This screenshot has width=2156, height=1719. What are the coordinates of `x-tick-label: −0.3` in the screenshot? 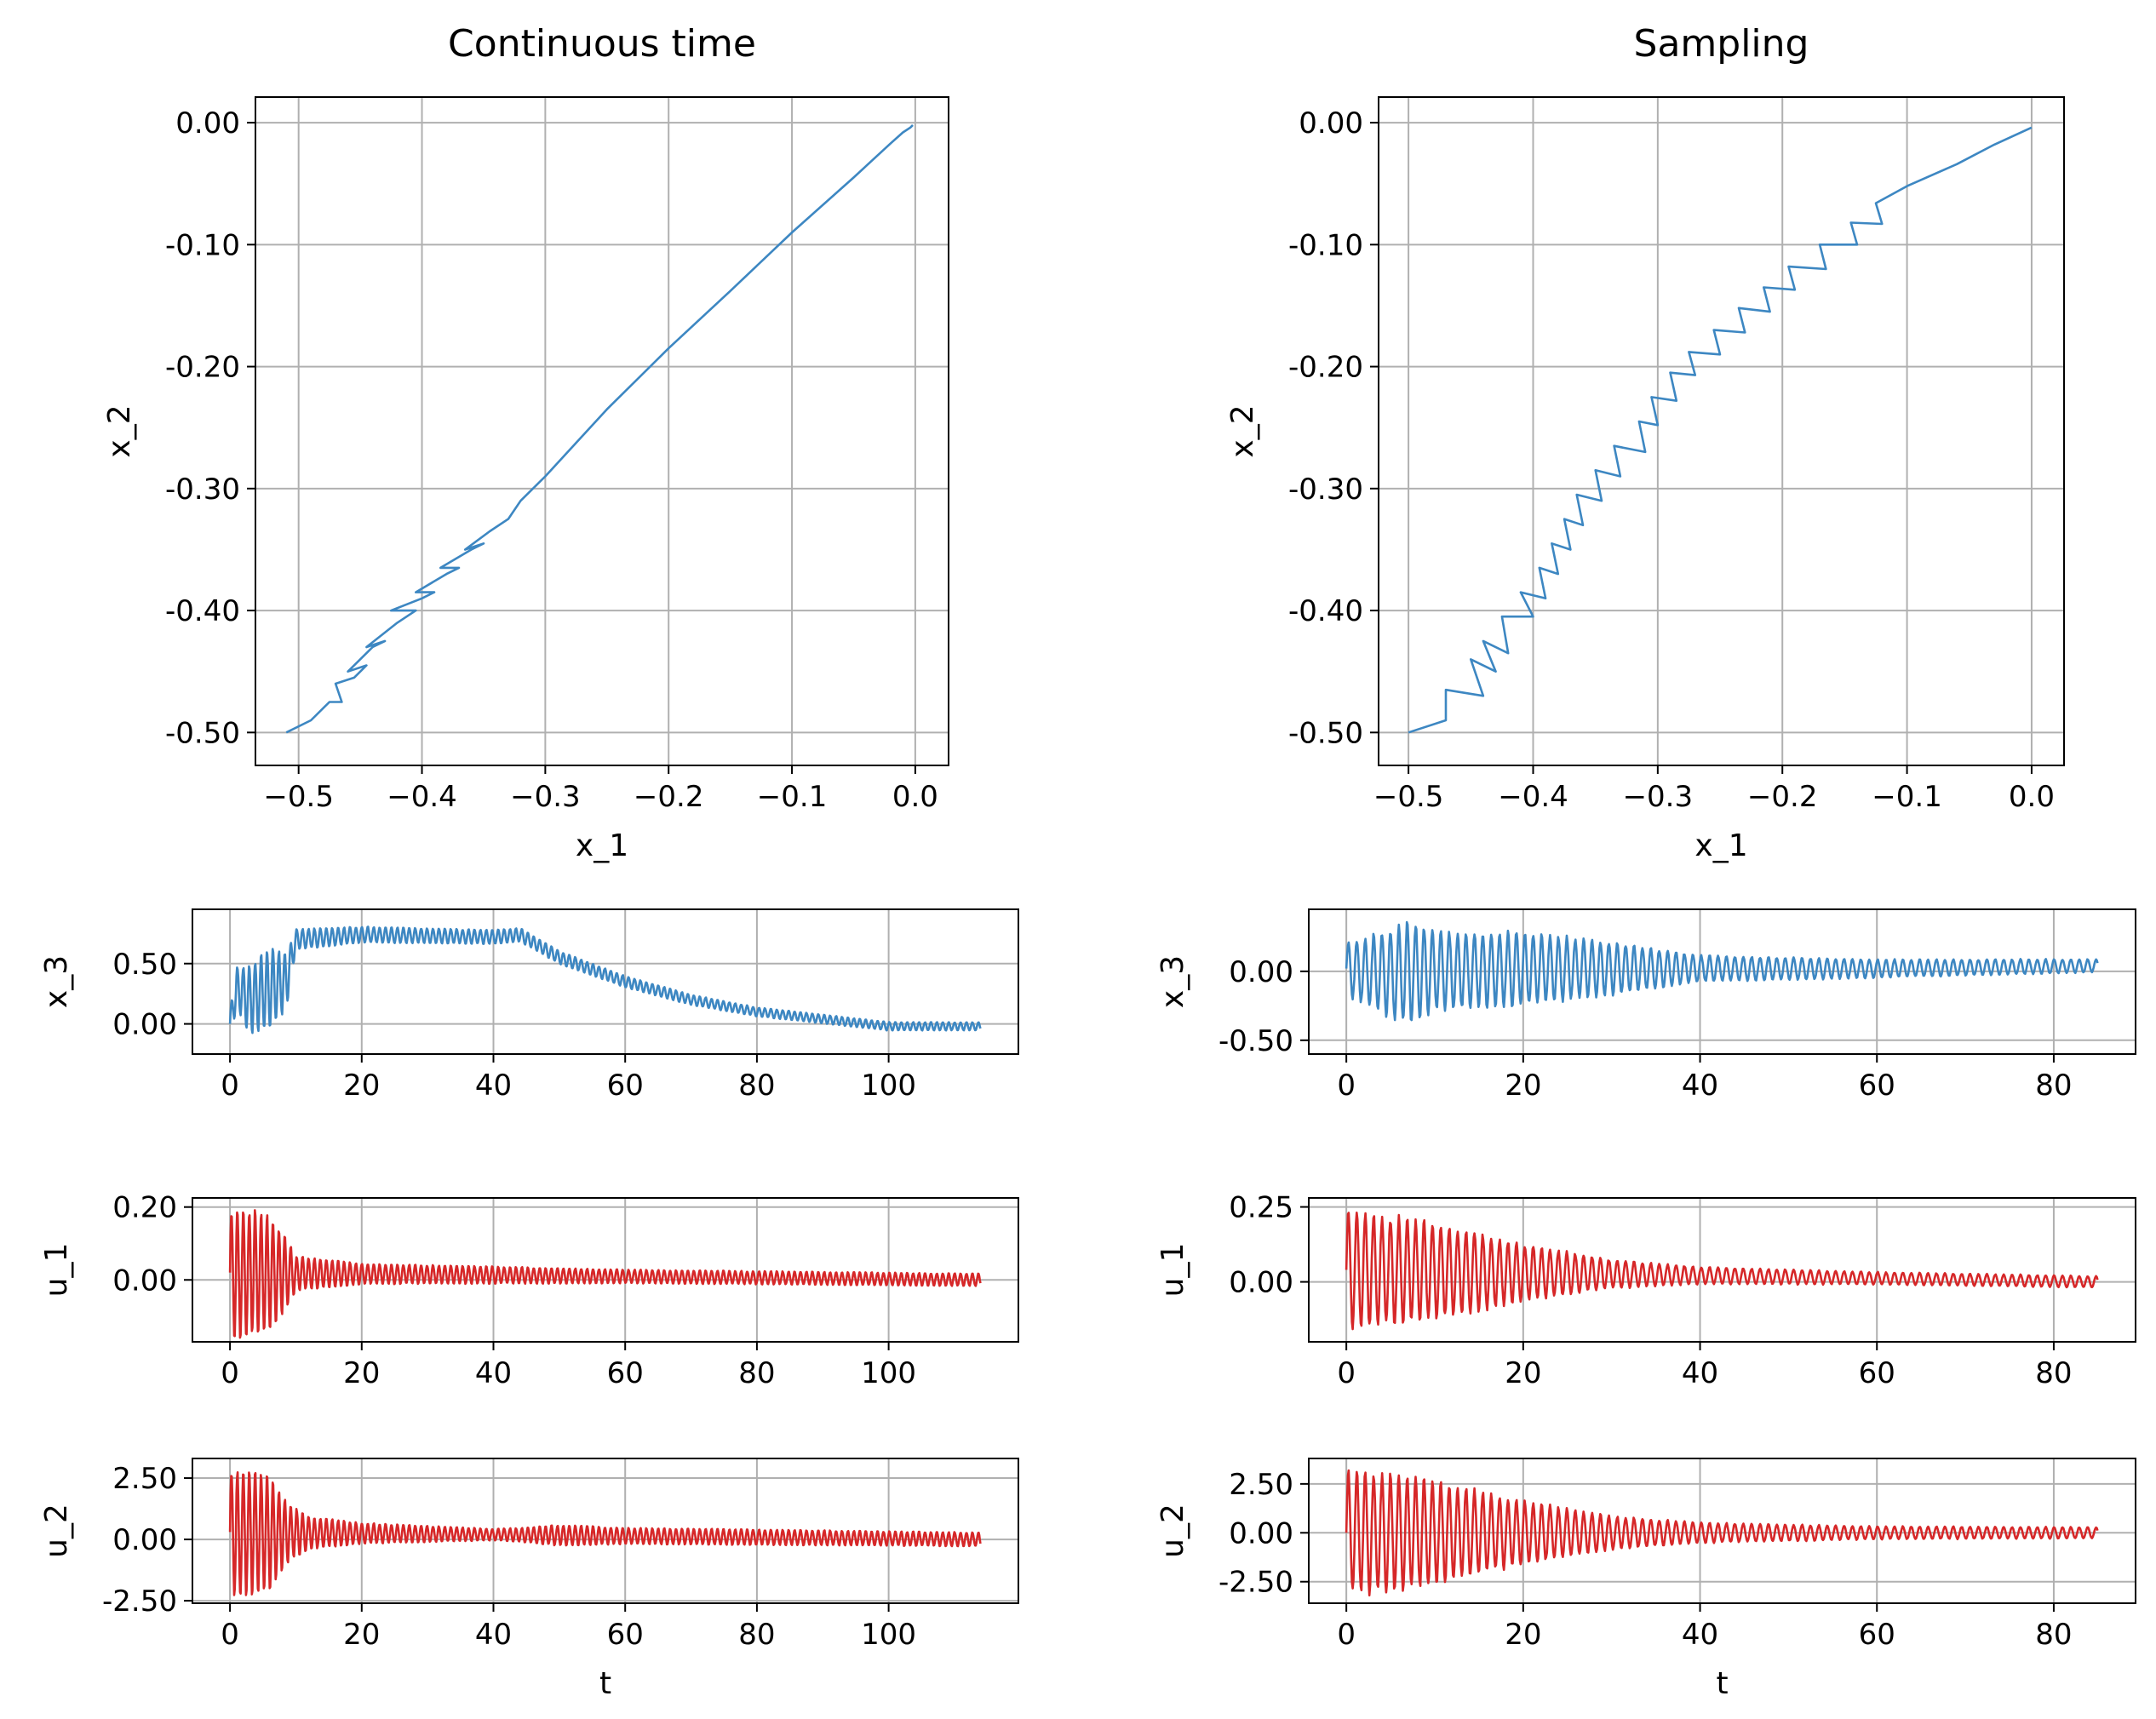 It's located at (545, 797).